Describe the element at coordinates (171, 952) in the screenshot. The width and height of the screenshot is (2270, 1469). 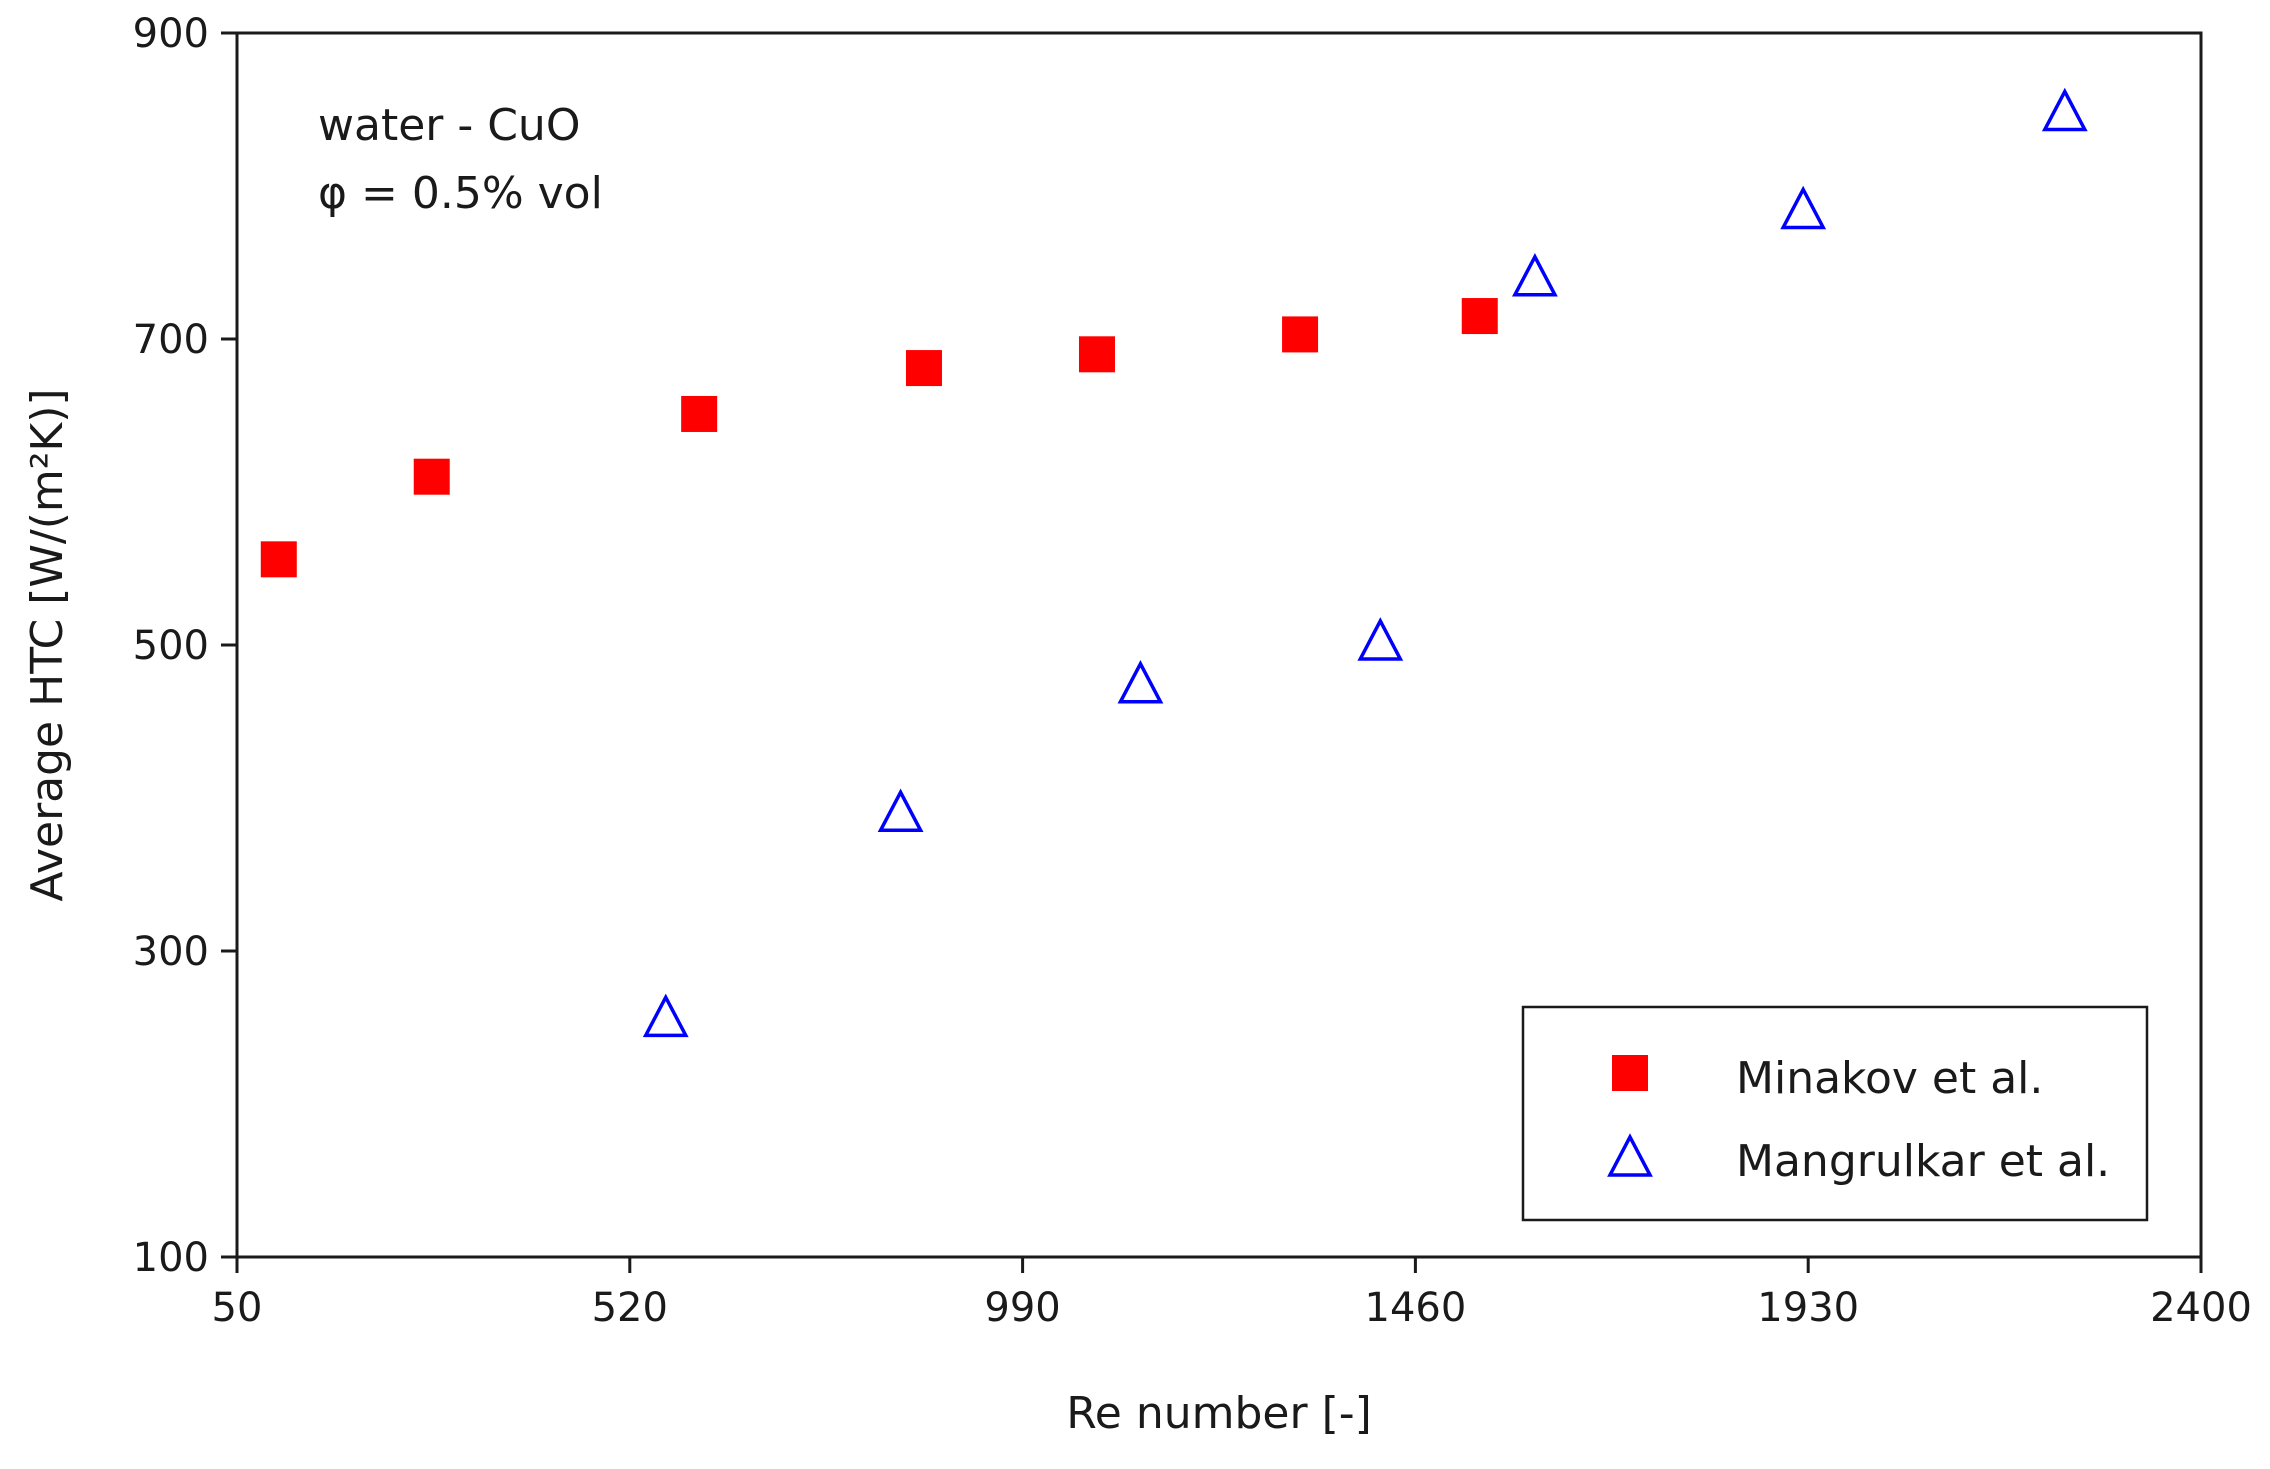
I see `y-tick-label: 300` at that location.